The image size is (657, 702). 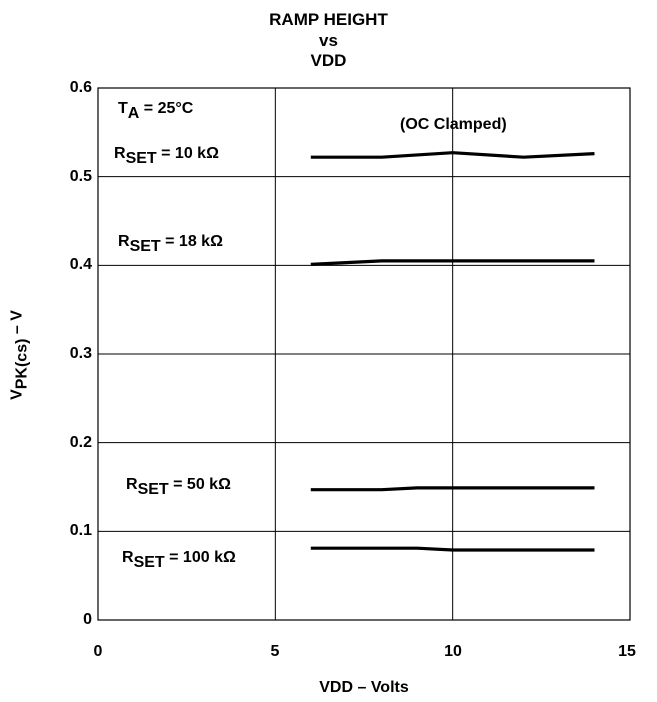 What do you see at coordinates (80, 87) in the screenshot?
I see `y-tick-label: 0.6` at bounding box center [80, 87].